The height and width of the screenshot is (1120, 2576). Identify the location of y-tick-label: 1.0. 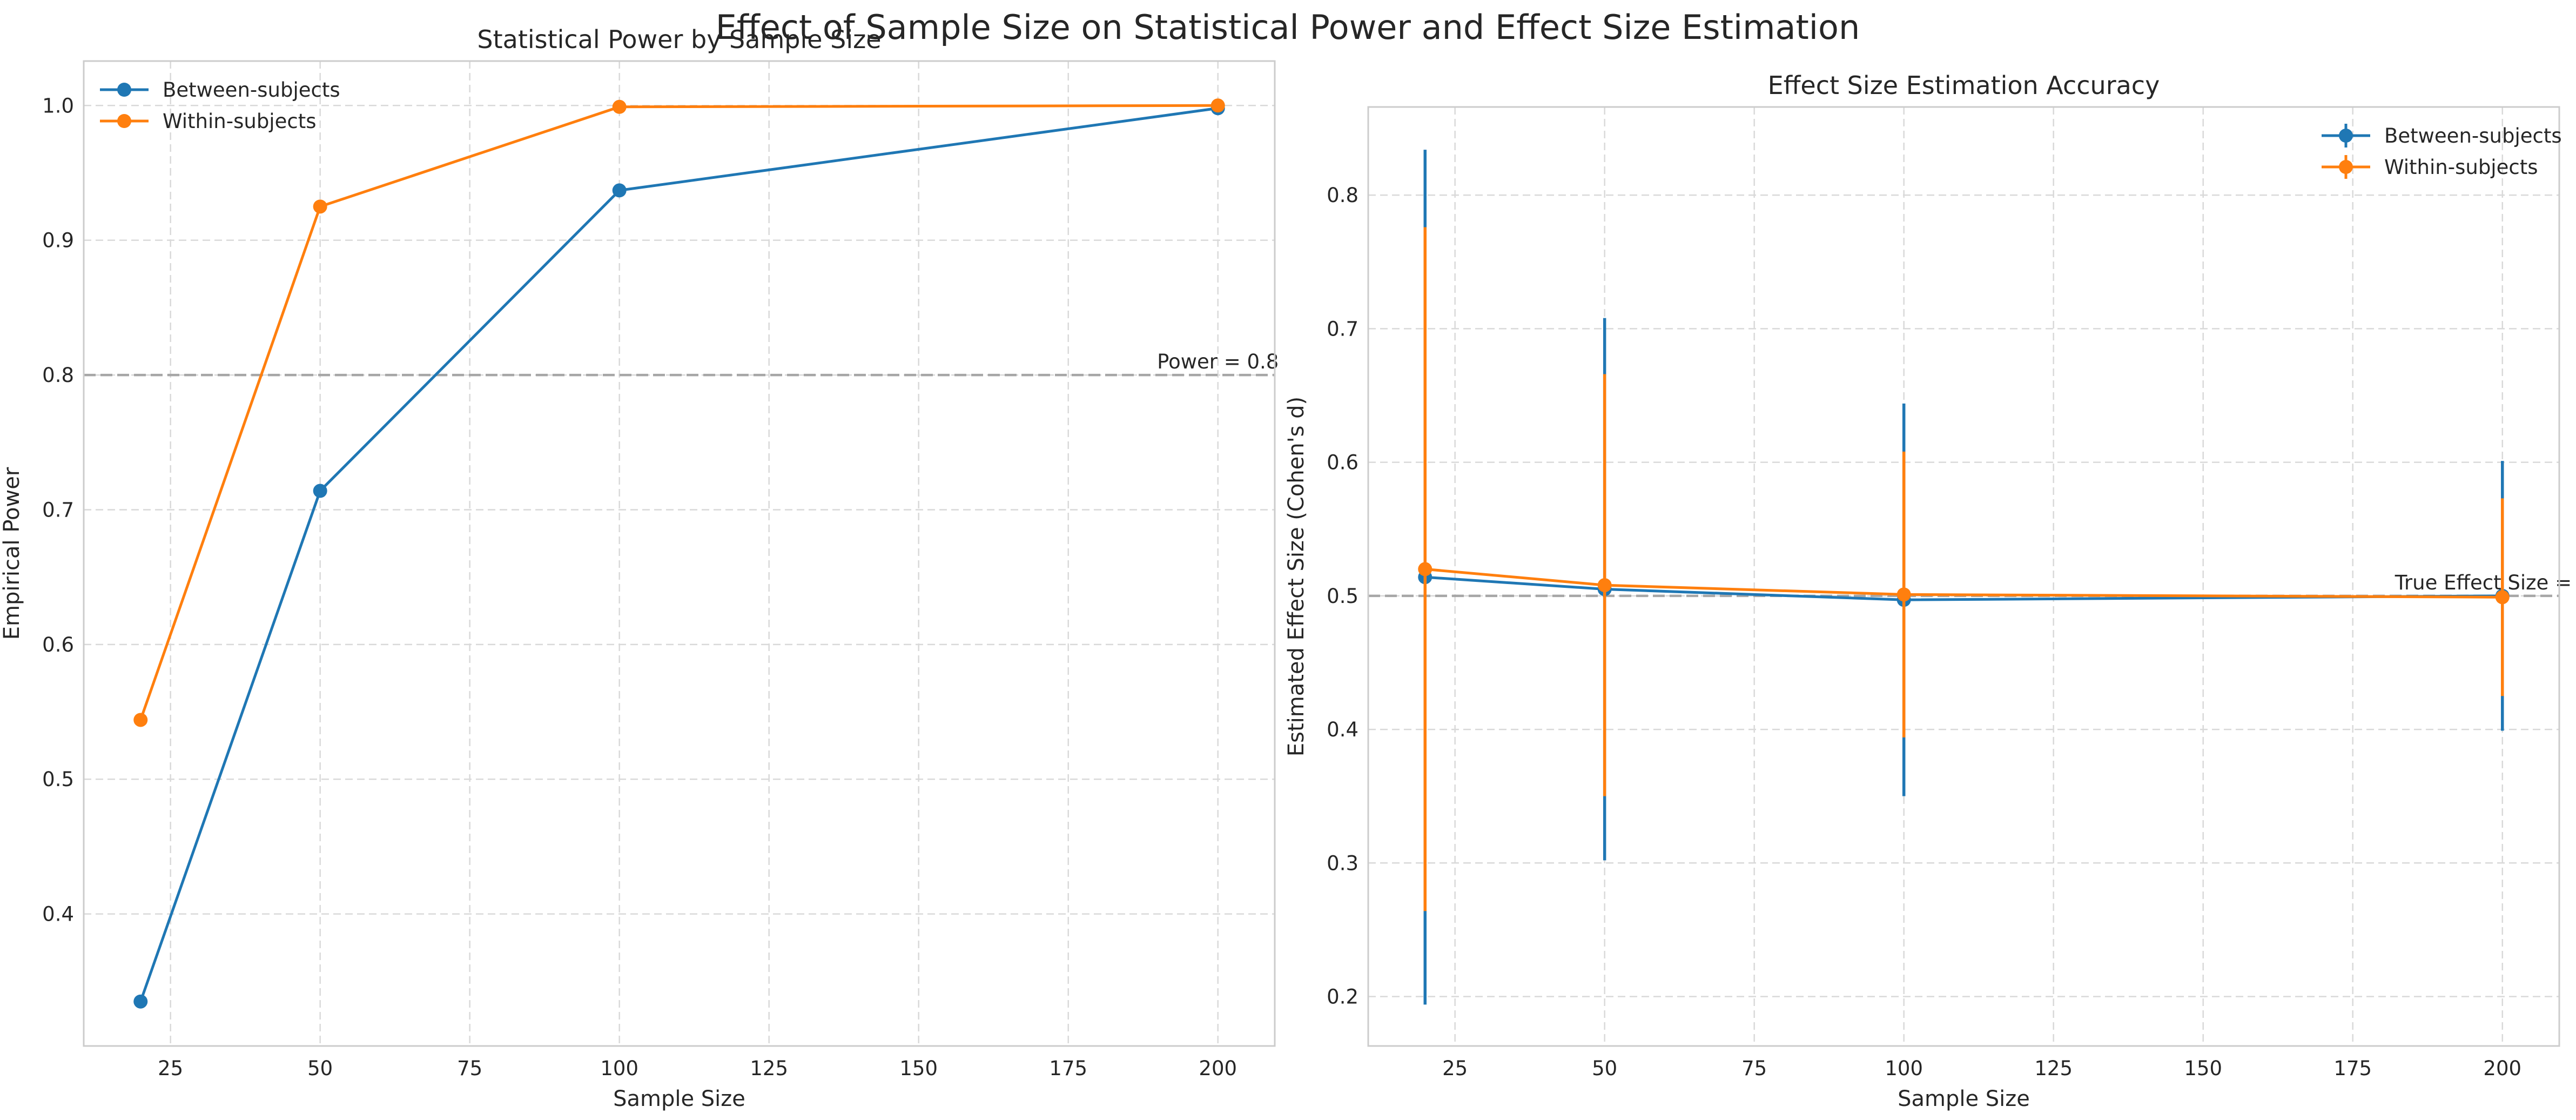
(58, 106).